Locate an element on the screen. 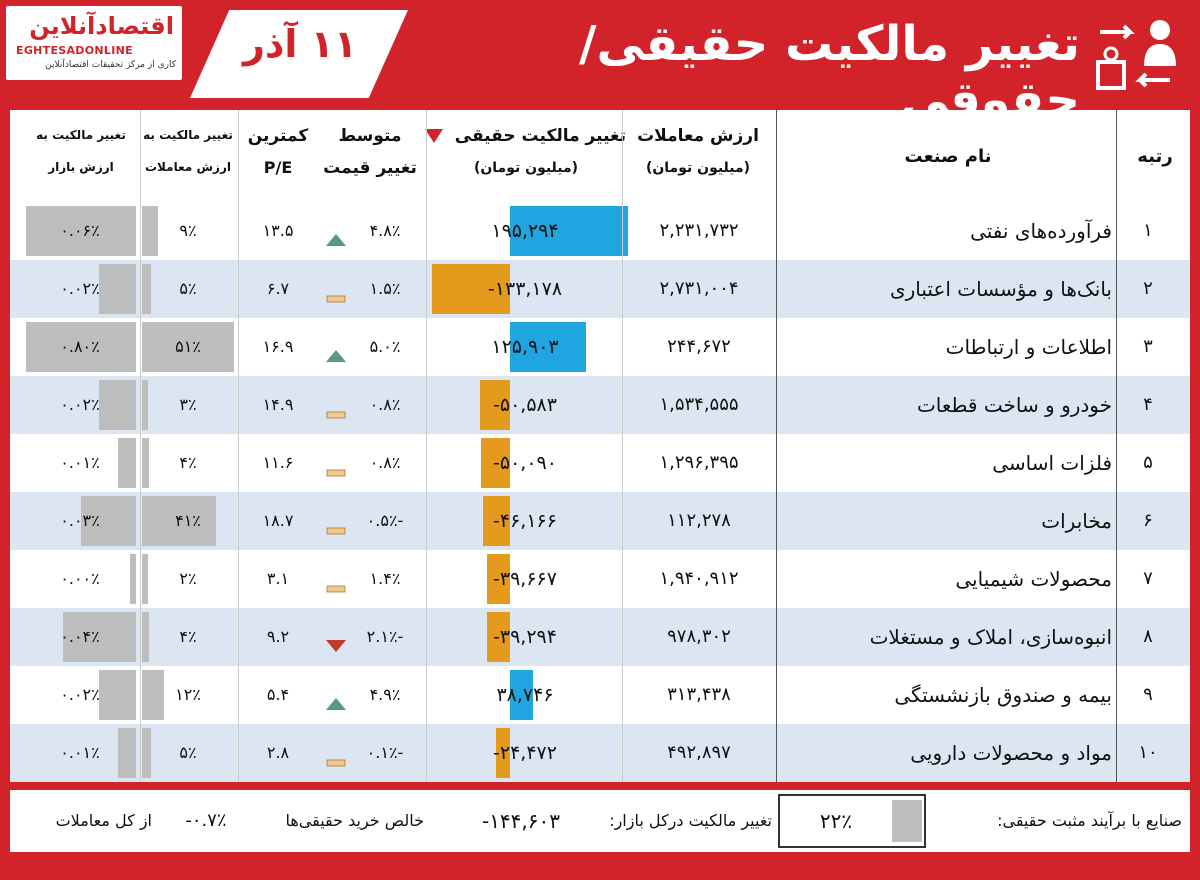 The width and height of the screenshot is (1200, 880). avg-price-cell: -۲.۱٪ is located at coordinates (385, 636).